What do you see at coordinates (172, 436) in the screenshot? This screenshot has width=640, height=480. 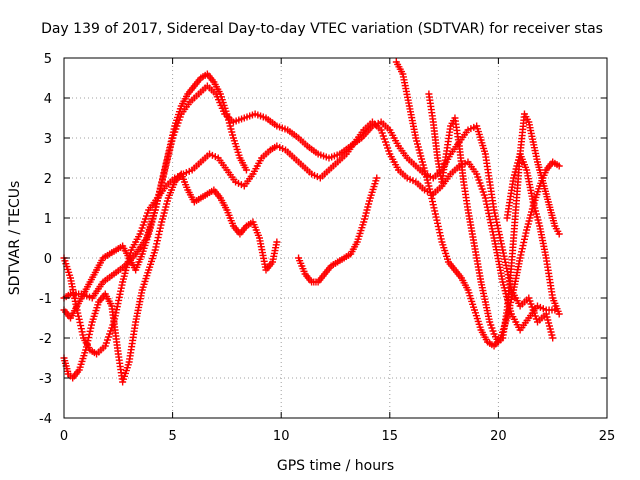 I see `x-tick-label: 5` at bounding box center [172, 436].